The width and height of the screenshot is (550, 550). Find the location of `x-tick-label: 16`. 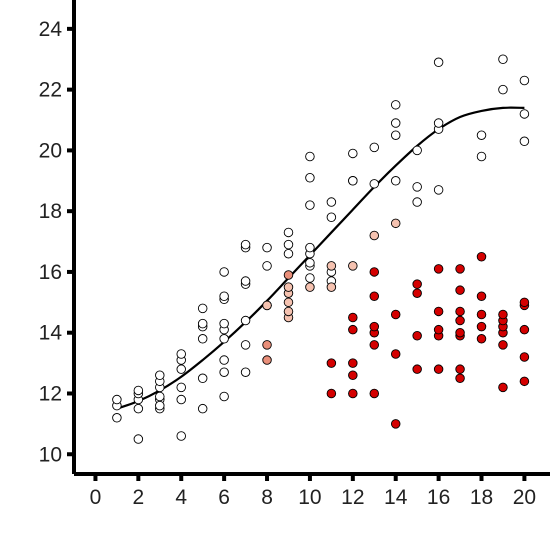

x-tick-label: 16 is located at coordinates (438, 497).